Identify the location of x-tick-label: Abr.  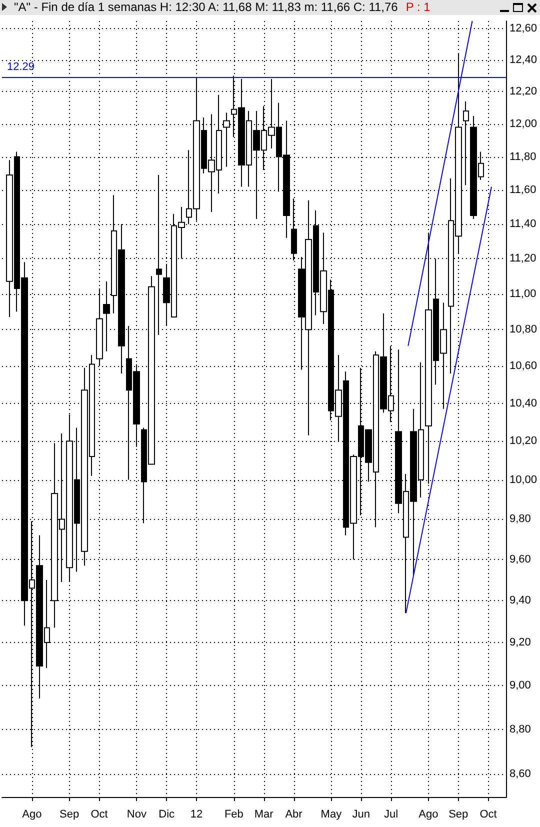
(294, 814).